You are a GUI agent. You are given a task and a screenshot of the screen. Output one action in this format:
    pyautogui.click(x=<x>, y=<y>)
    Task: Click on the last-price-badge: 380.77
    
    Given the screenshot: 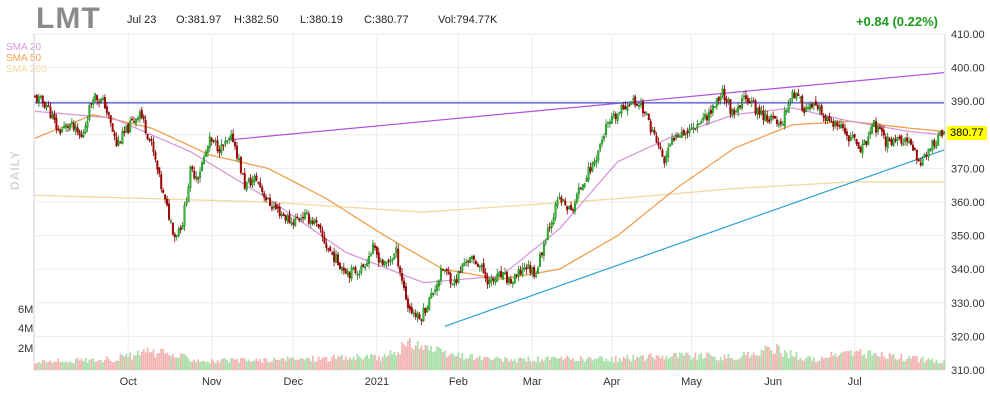 What is the action you would take?
    pyautogui.click(x=967, y=133)
    